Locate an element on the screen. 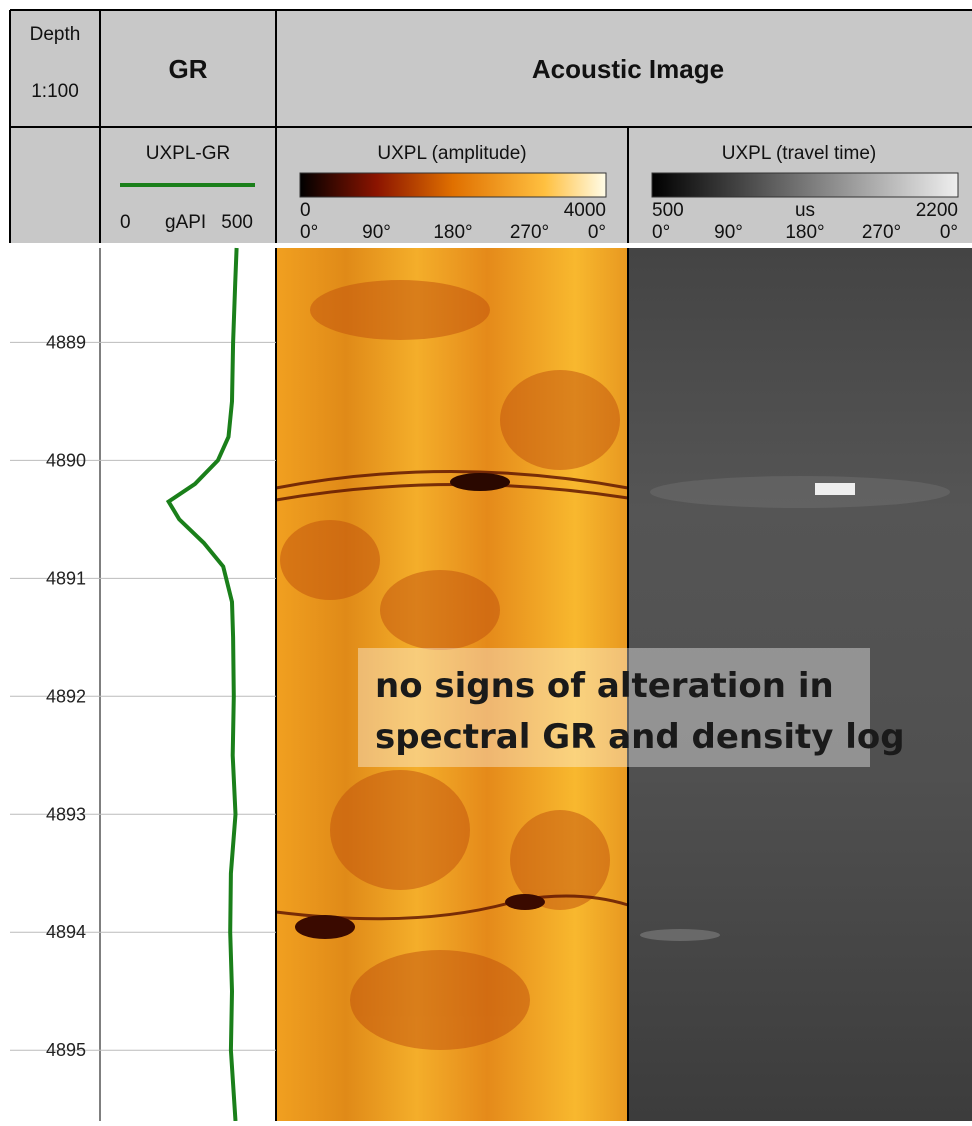 This screenshot has height=1126, width=972. tt-colorbar is located at coordinates (805, 185).